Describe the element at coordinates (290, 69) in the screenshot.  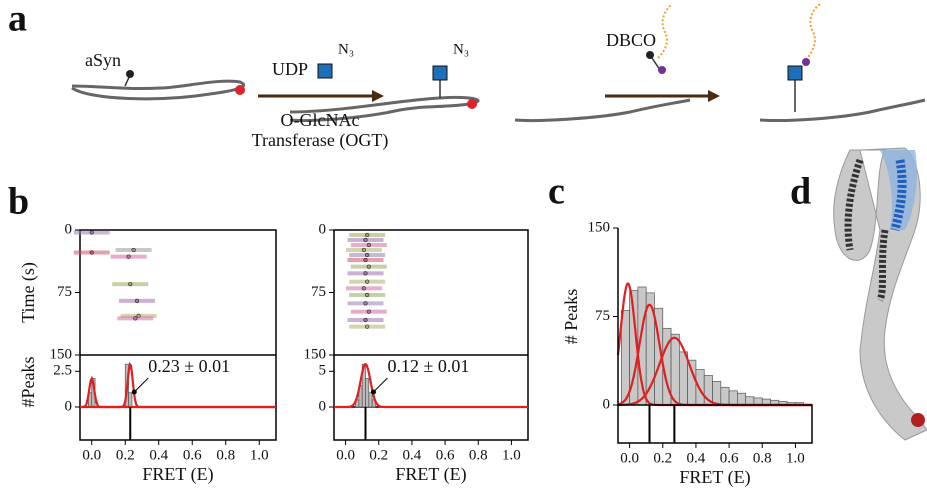
I see `label: UDP` at that location.